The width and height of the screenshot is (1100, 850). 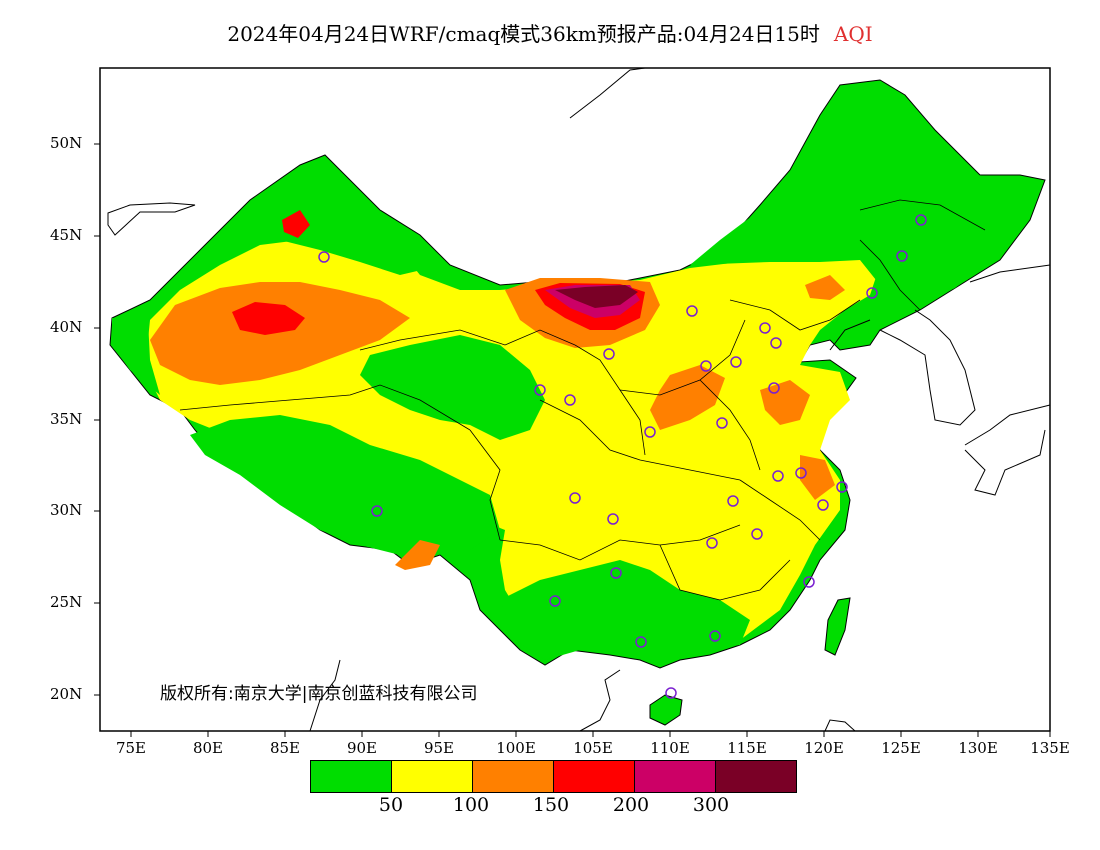 I want to click on shandong-orange-area, so click(x=785, y=402).